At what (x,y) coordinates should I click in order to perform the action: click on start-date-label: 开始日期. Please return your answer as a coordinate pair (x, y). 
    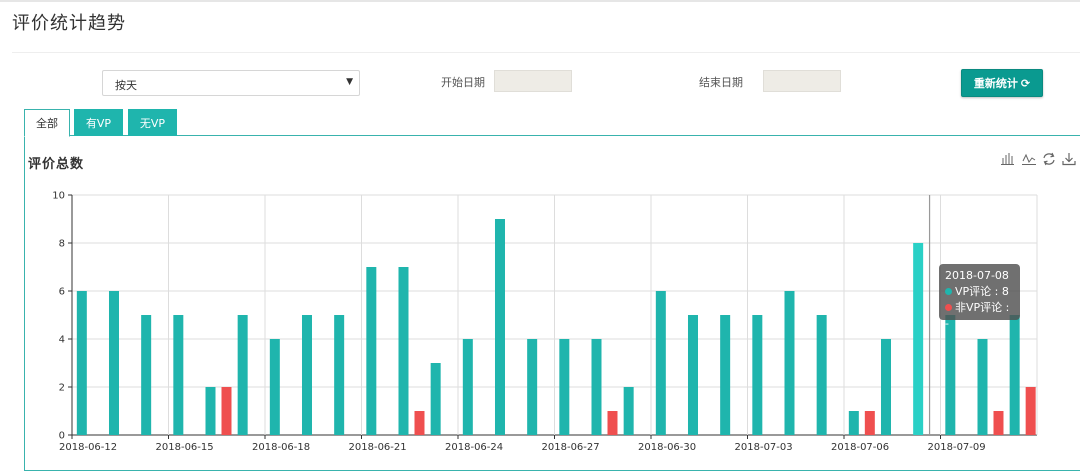
    Looking at the image, I should click on (463, 82).